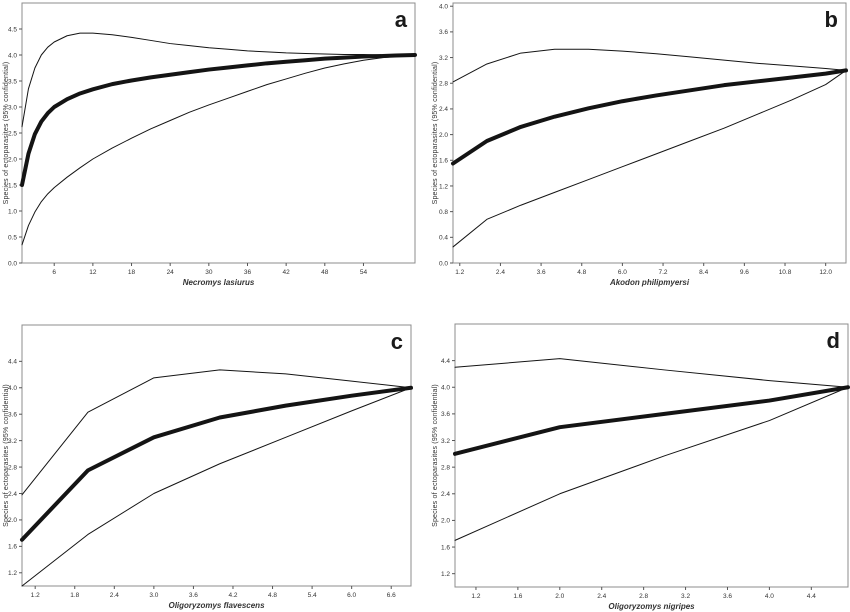 This screenshot has width=850, height=612. Describe the element at coordinates (391, 595) in the screenshot. I see `x-tick-label: 6.6` at that location.